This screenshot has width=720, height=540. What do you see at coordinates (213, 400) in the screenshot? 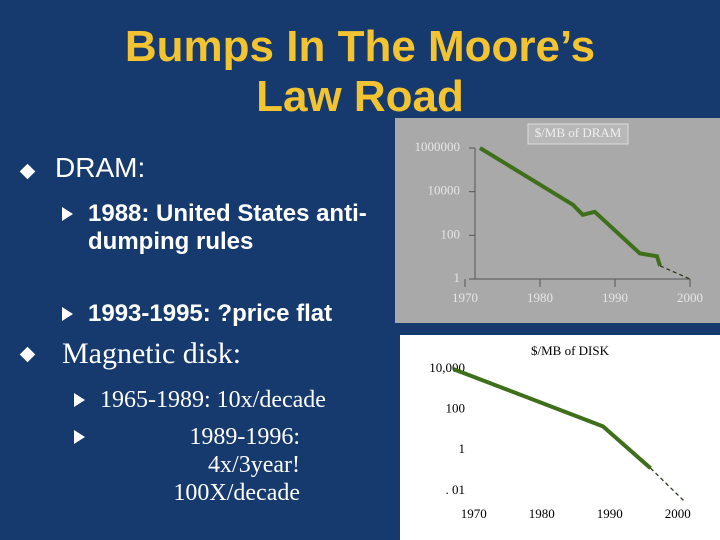
I see `sub-bullet: 1965-1989: 10x/decade` at bounding box center [213, 400].